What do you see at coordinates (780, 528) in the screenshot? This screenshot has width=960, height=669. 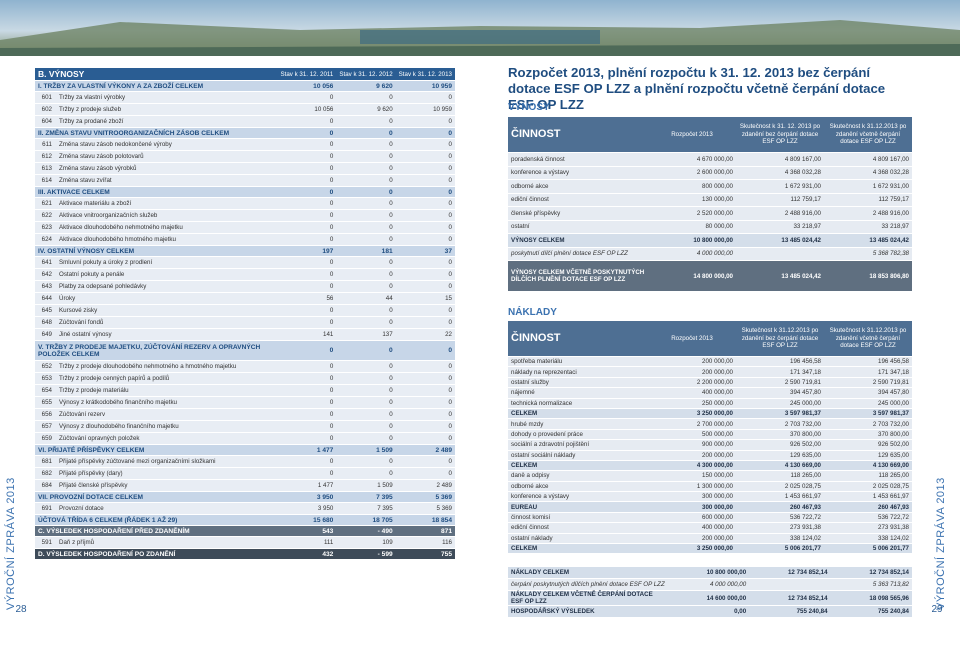 I see `cell: 273 931,38` at bounding box center [780, 528].